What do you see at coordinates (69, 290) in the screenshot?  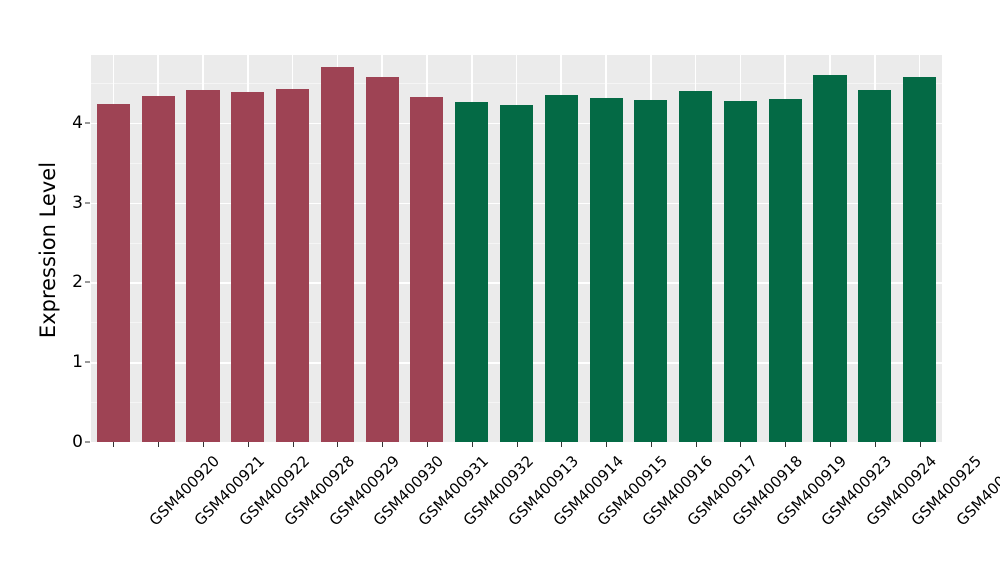 I see `y-axis-tick-group: 0 1 2 3 4` at bounding box center [69, 290].